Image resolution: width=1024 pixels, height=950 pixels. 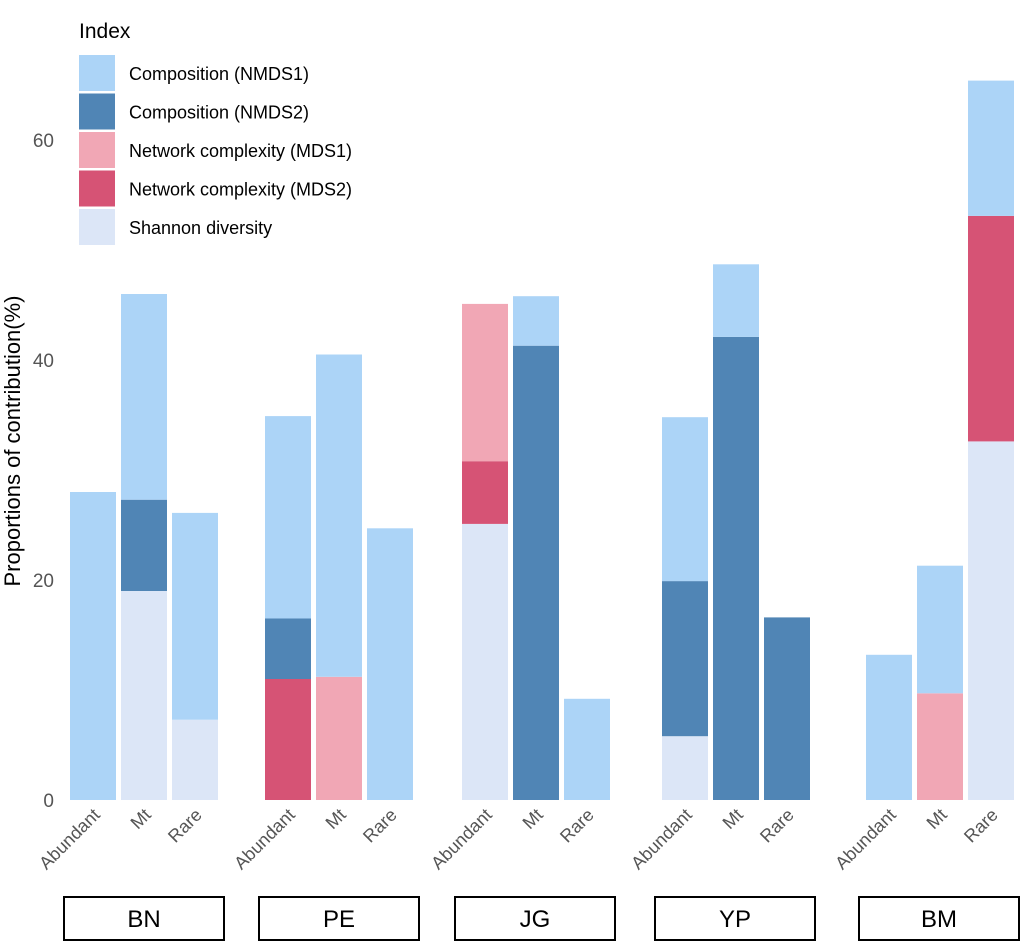 What do you see at coordinates (485, 661) in the screenshot?
I see `bar-jg-abundant-shannon` at bounding box center [485, 661].